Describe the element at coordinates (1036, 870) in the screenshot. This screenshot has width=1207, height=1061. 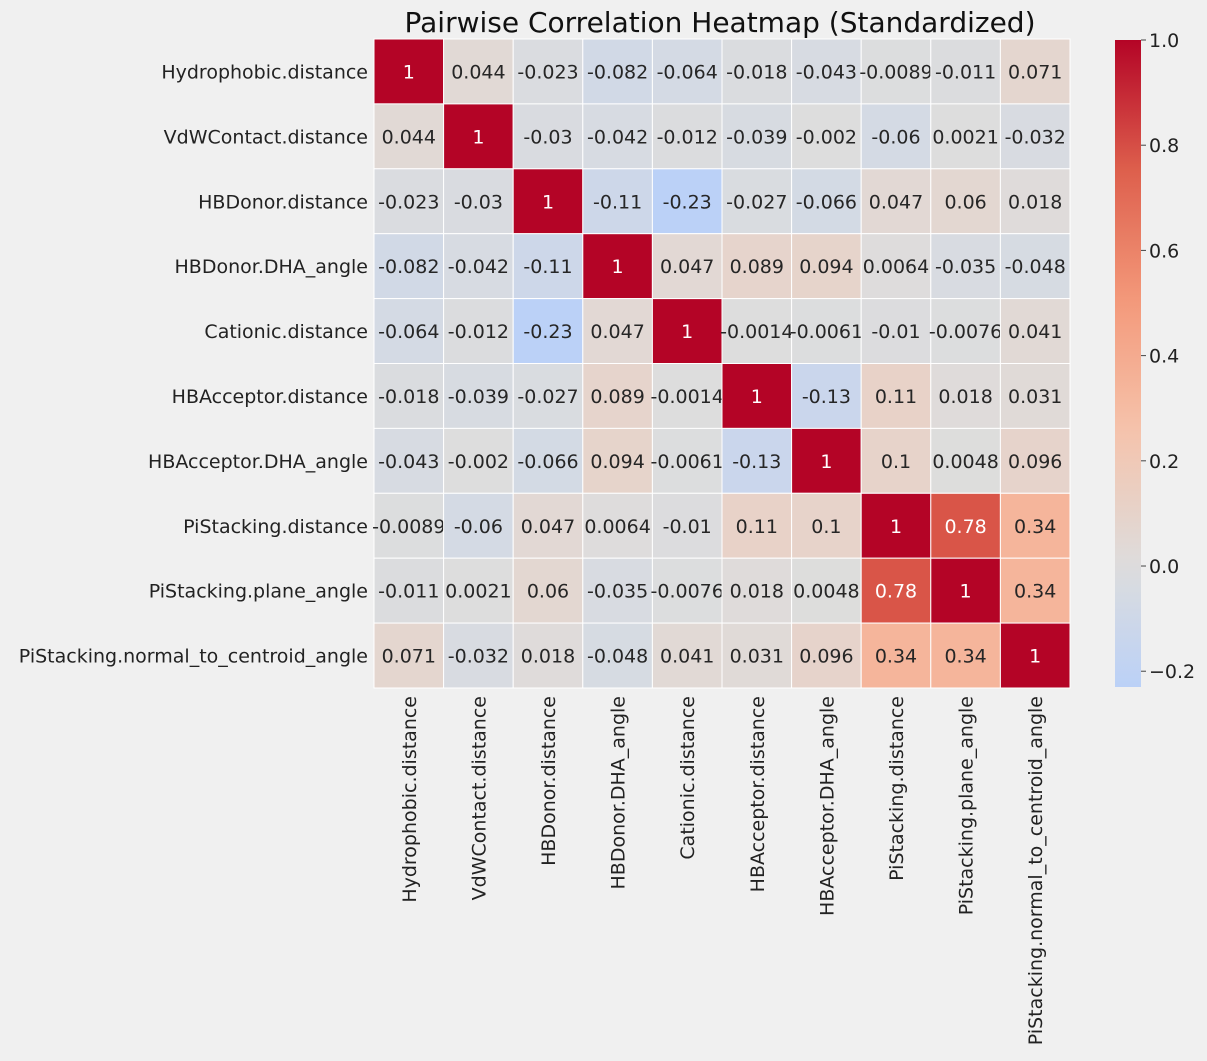
I see `column-tick-label: PiStacking.normal_to_centroid_angle` at that location.